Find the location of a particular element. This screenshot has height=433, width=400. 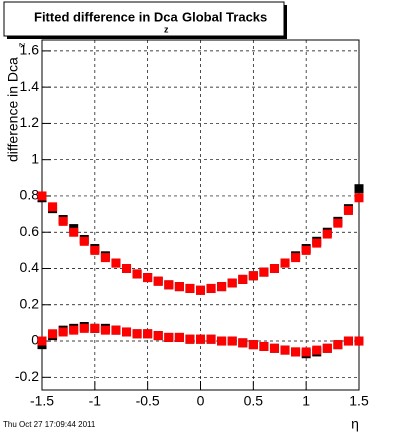

y-axis-label: difference in Dca is located at coordinates (13, 109).